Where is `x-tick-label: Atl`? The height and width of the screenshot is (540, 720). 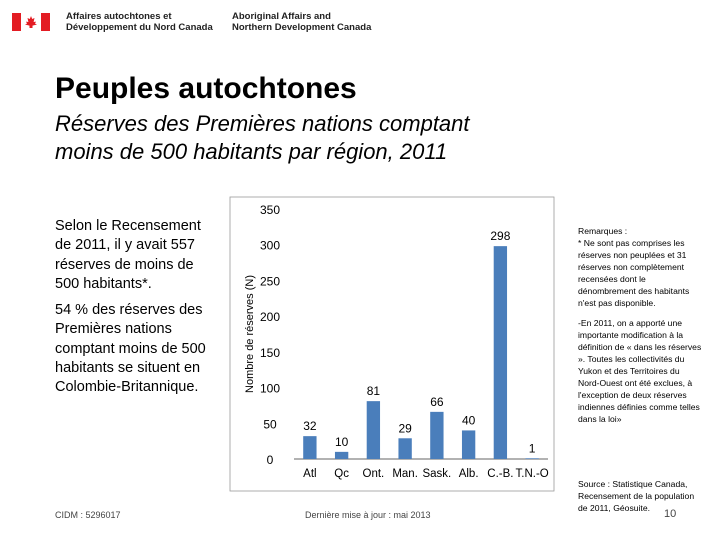 x-tick-label: Atl is located at coordinates (309, 474).